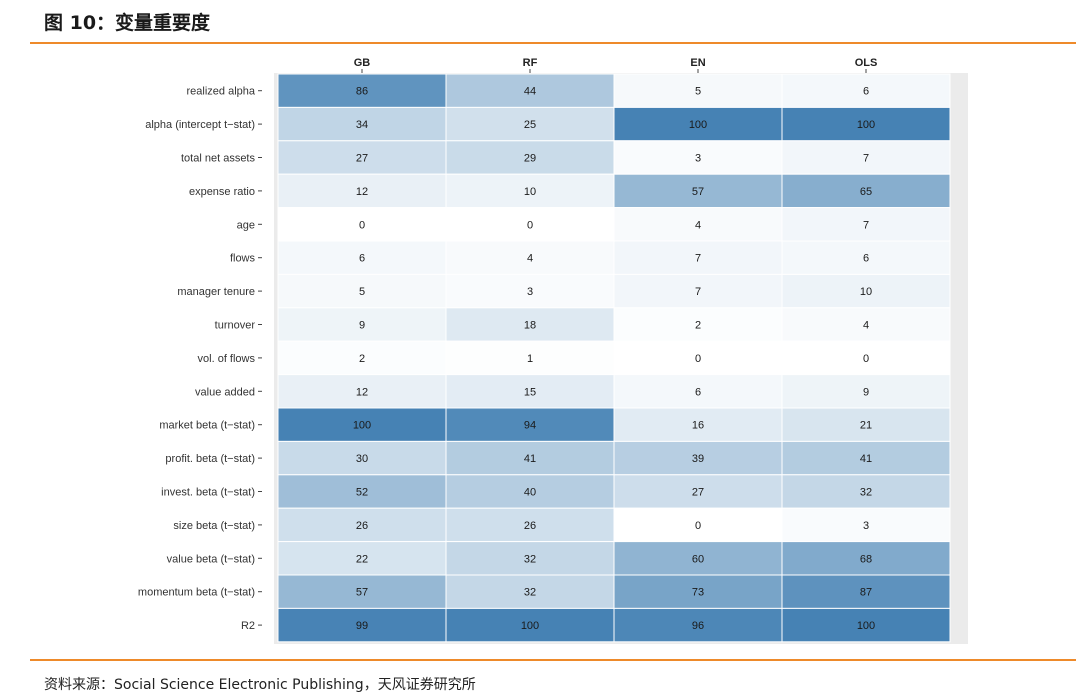  What do you see at coordinates (530, 359) in the screenshot?
I see `cell-value: 1` at bounding box center [530, 359].